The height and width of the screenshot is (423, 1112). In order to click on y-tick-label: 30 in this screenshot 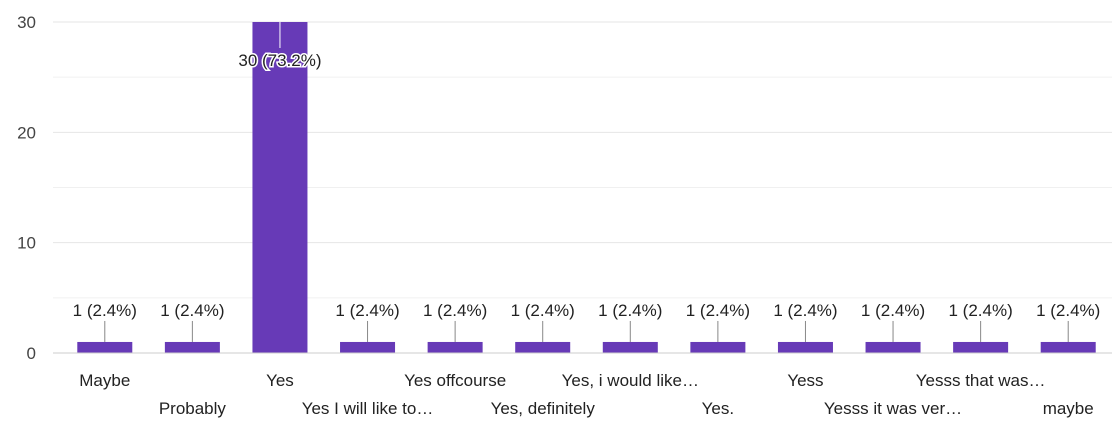, I will do `click(26, 22)`.